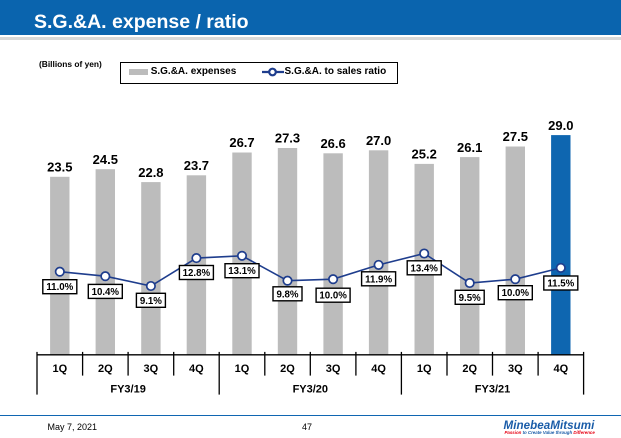 The width and height of the screenshot is (621, 438). Describe the element at coordinates (560, 125) in the screenshot. I see `svg-text: 29.0` at that location.